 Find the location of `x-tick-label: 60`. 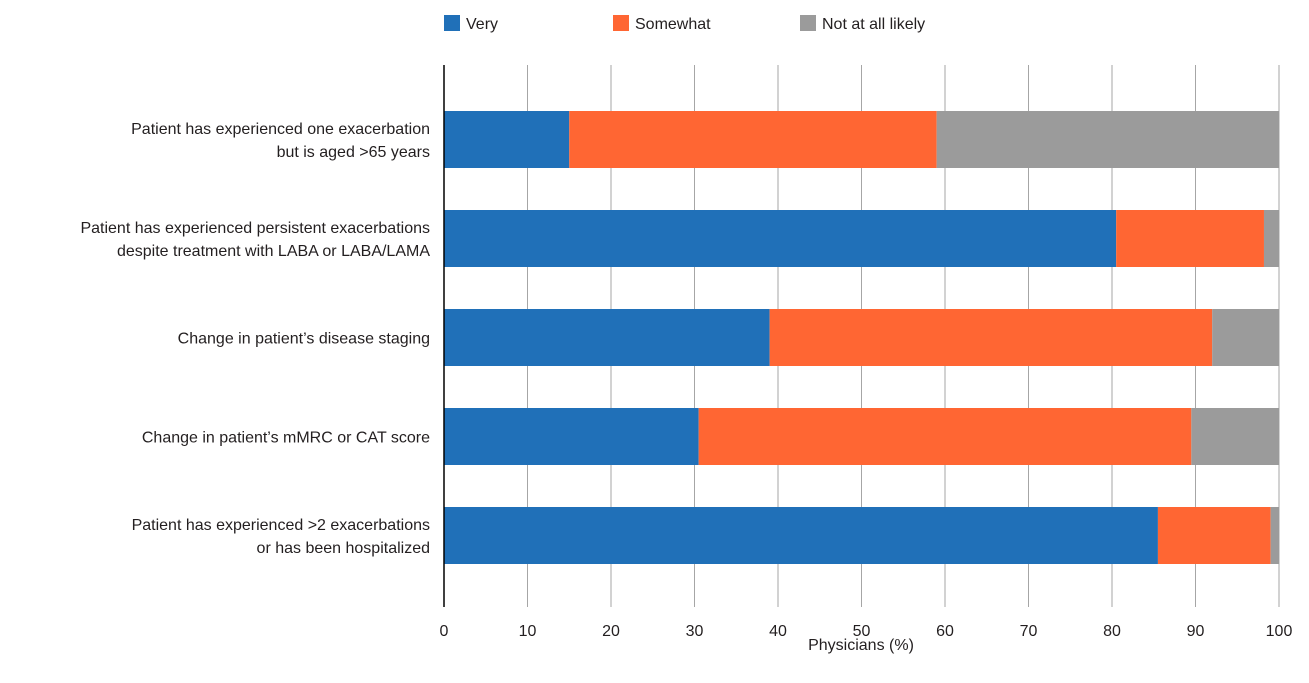

x-tick-label: 60 is located at coordinates (945, 631).